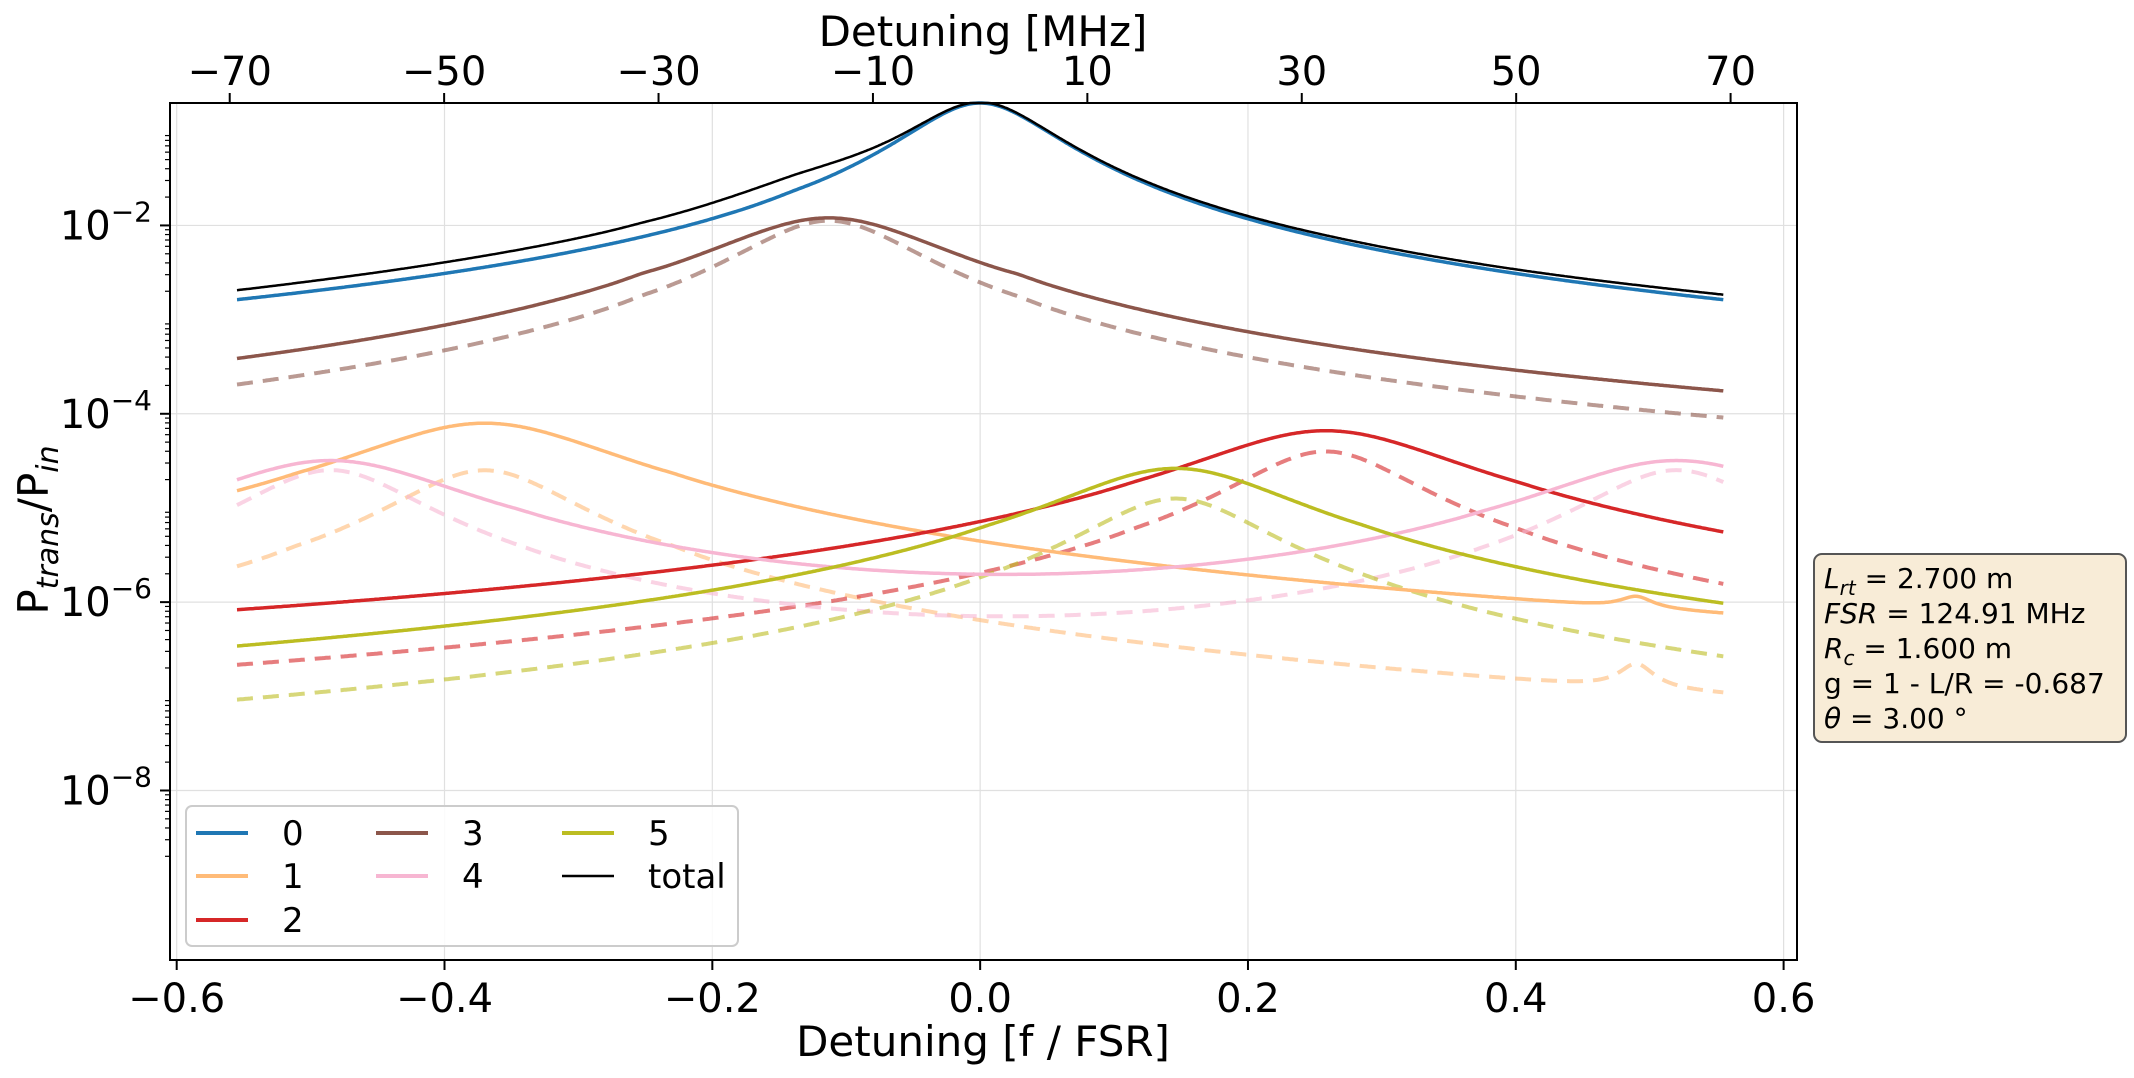 The height and width of the screenshot is (1078, 2134). Describe the element at coordinates (293, 834) in the screenshot. I see `legend-label-0: 0` at that location.